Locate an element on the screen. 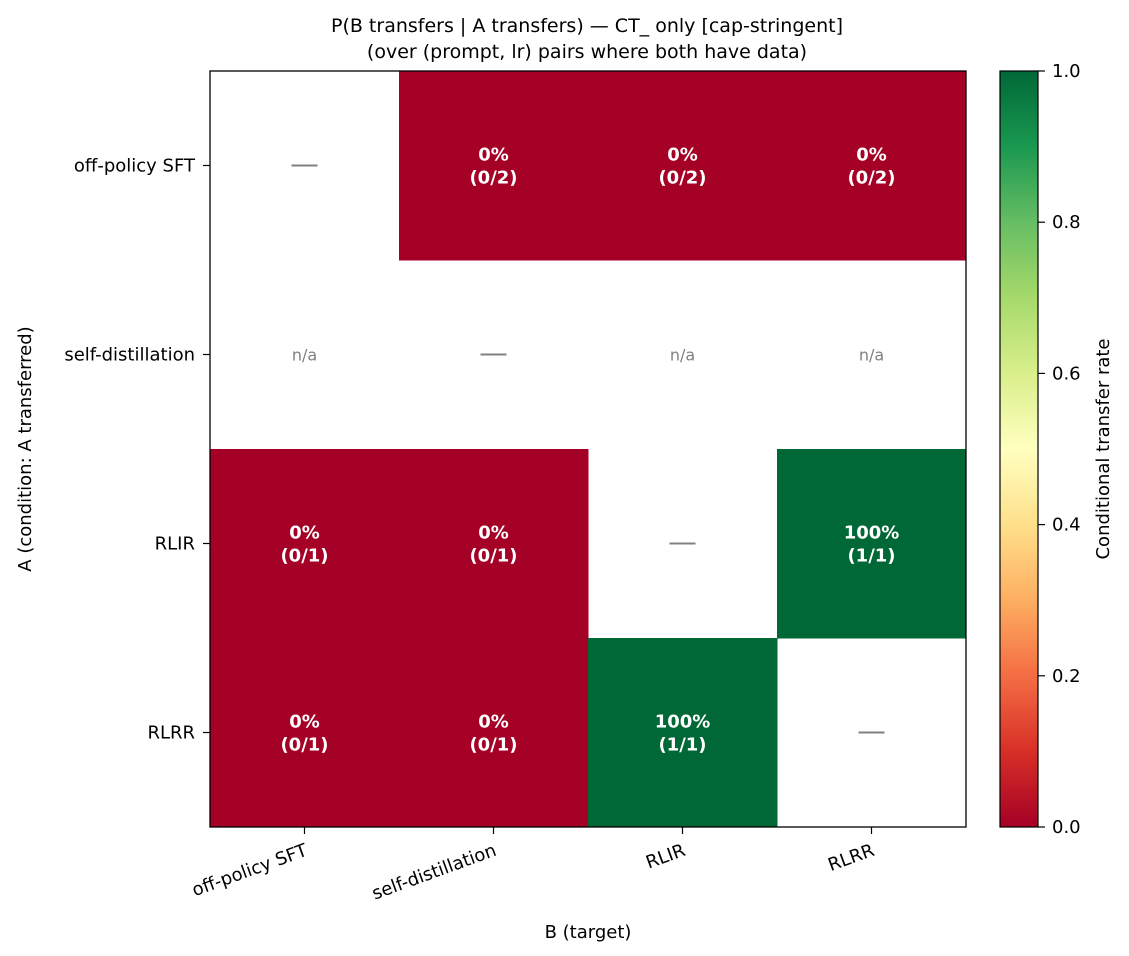 This screenshot has width=1129, height=956. colorbar-tick-label: 1.0 is located at coordinates (1066, 71).